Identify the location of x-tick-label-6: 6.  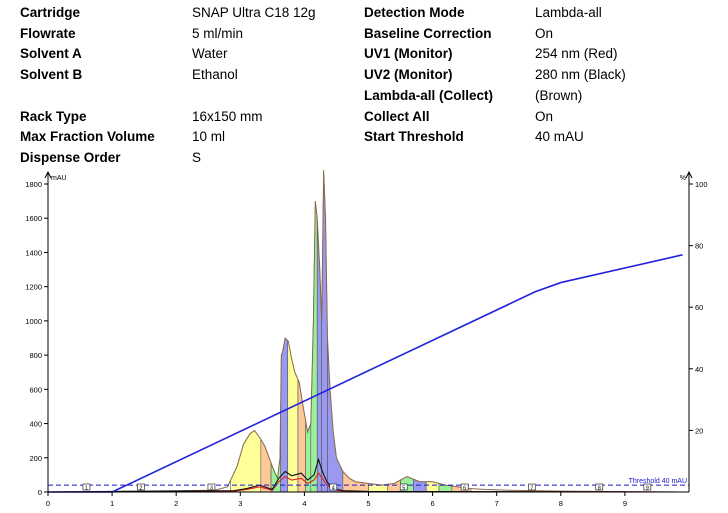
(433, 503).